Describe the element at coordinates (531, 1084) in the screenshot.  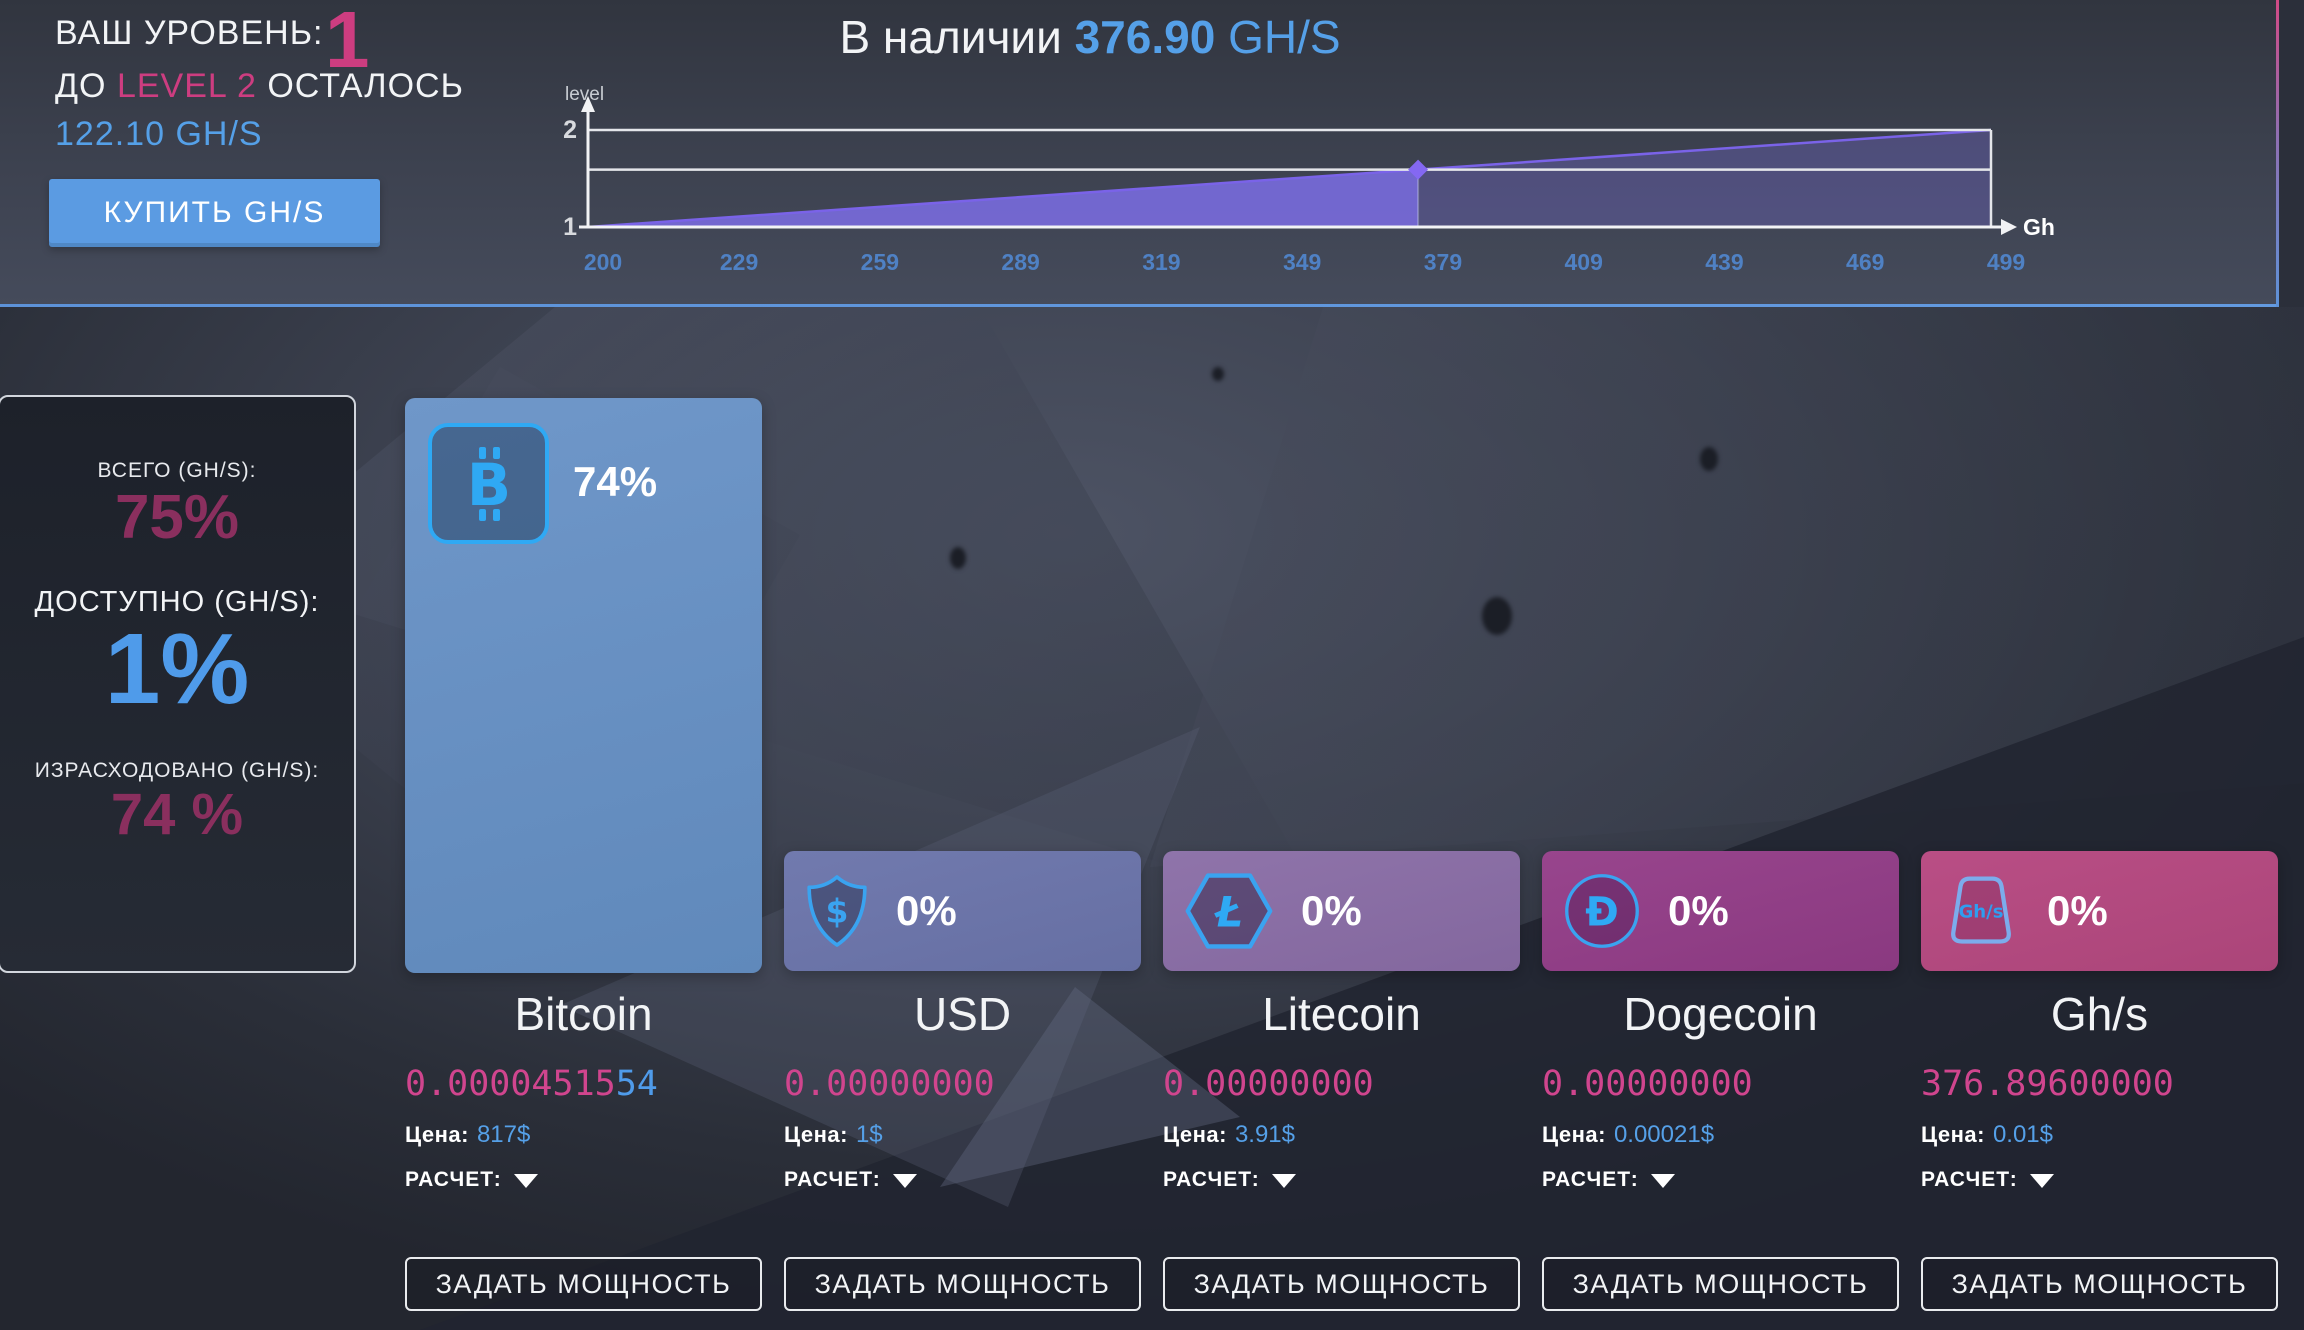
I see `card-balance: 0.0000451554` at that location.